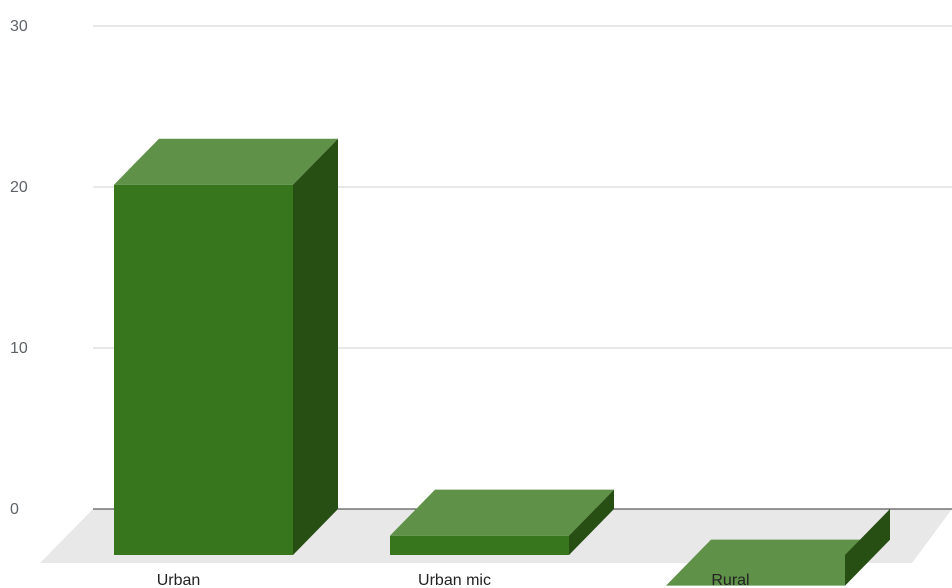 The width and height of the screenshot is (952, 588). What do you see at coordinates (19, 187) in the screenshot?
I see `y-tick-label: 20` at bounding box center [19, 187].